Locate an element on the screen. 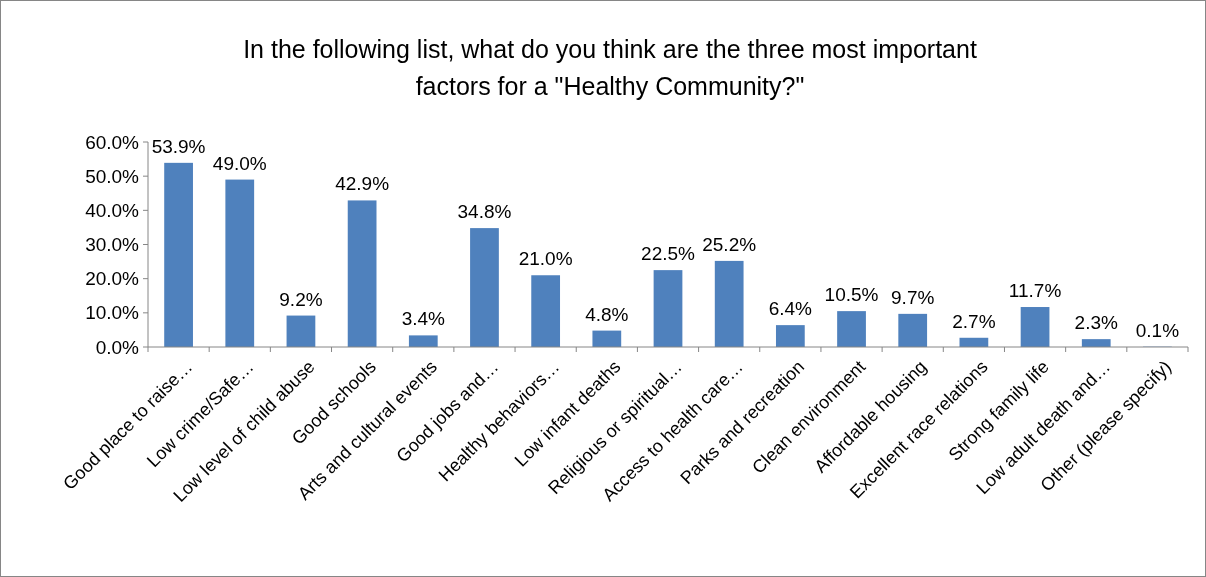  data-label: 2.7% is located at coordinates (974, 321).